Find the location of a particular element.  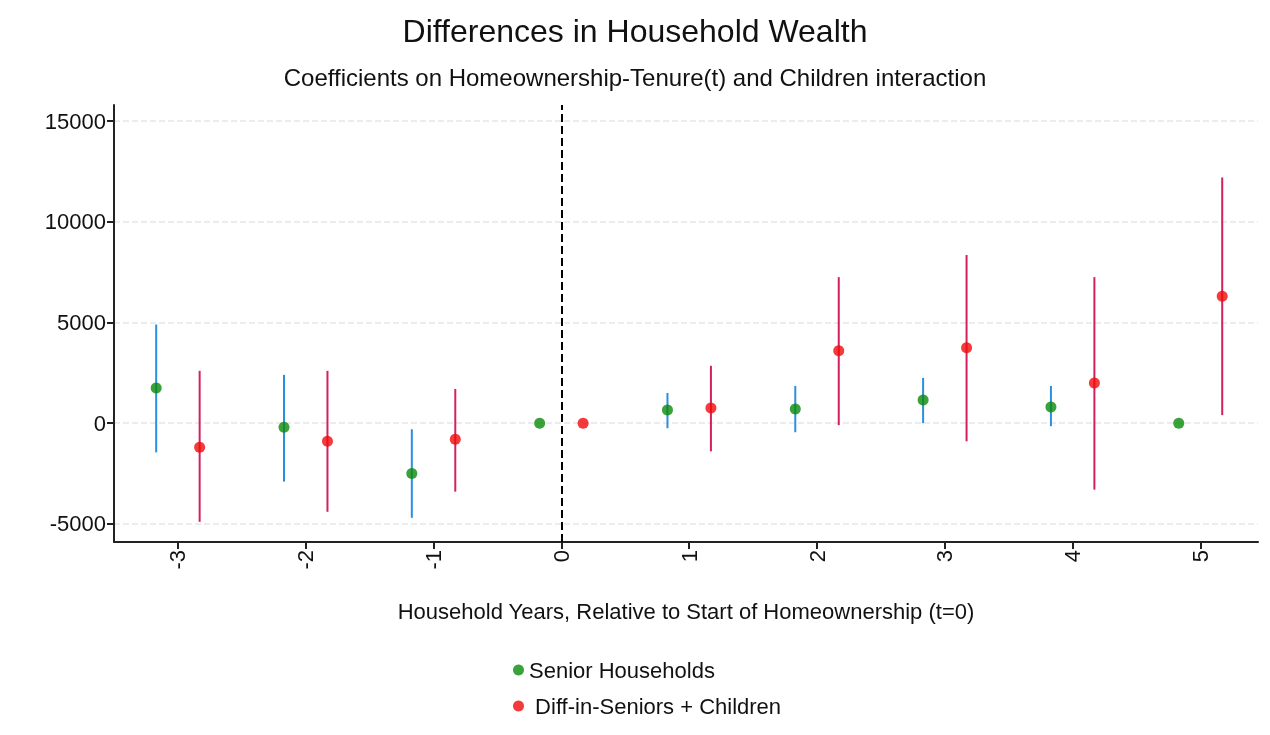

x-tick-label: 3 is located at coordinates (945, 556).